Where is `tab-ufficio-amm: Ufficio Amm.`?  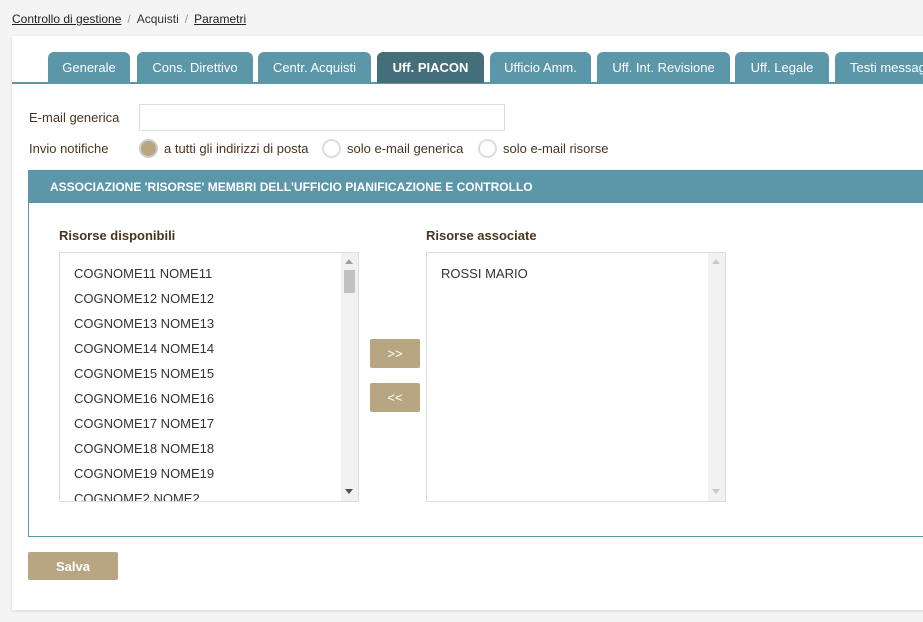 tab-ufficio-amm: Ufficio Amm. is located at coordinates (540, 67).